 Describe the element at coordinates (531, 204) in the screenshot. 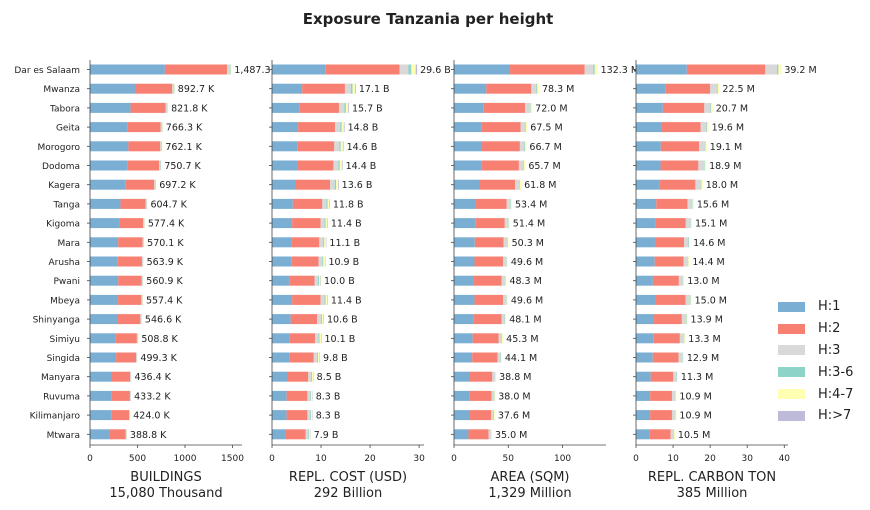

I see `bar-value-label: 53.4 M` at that location.